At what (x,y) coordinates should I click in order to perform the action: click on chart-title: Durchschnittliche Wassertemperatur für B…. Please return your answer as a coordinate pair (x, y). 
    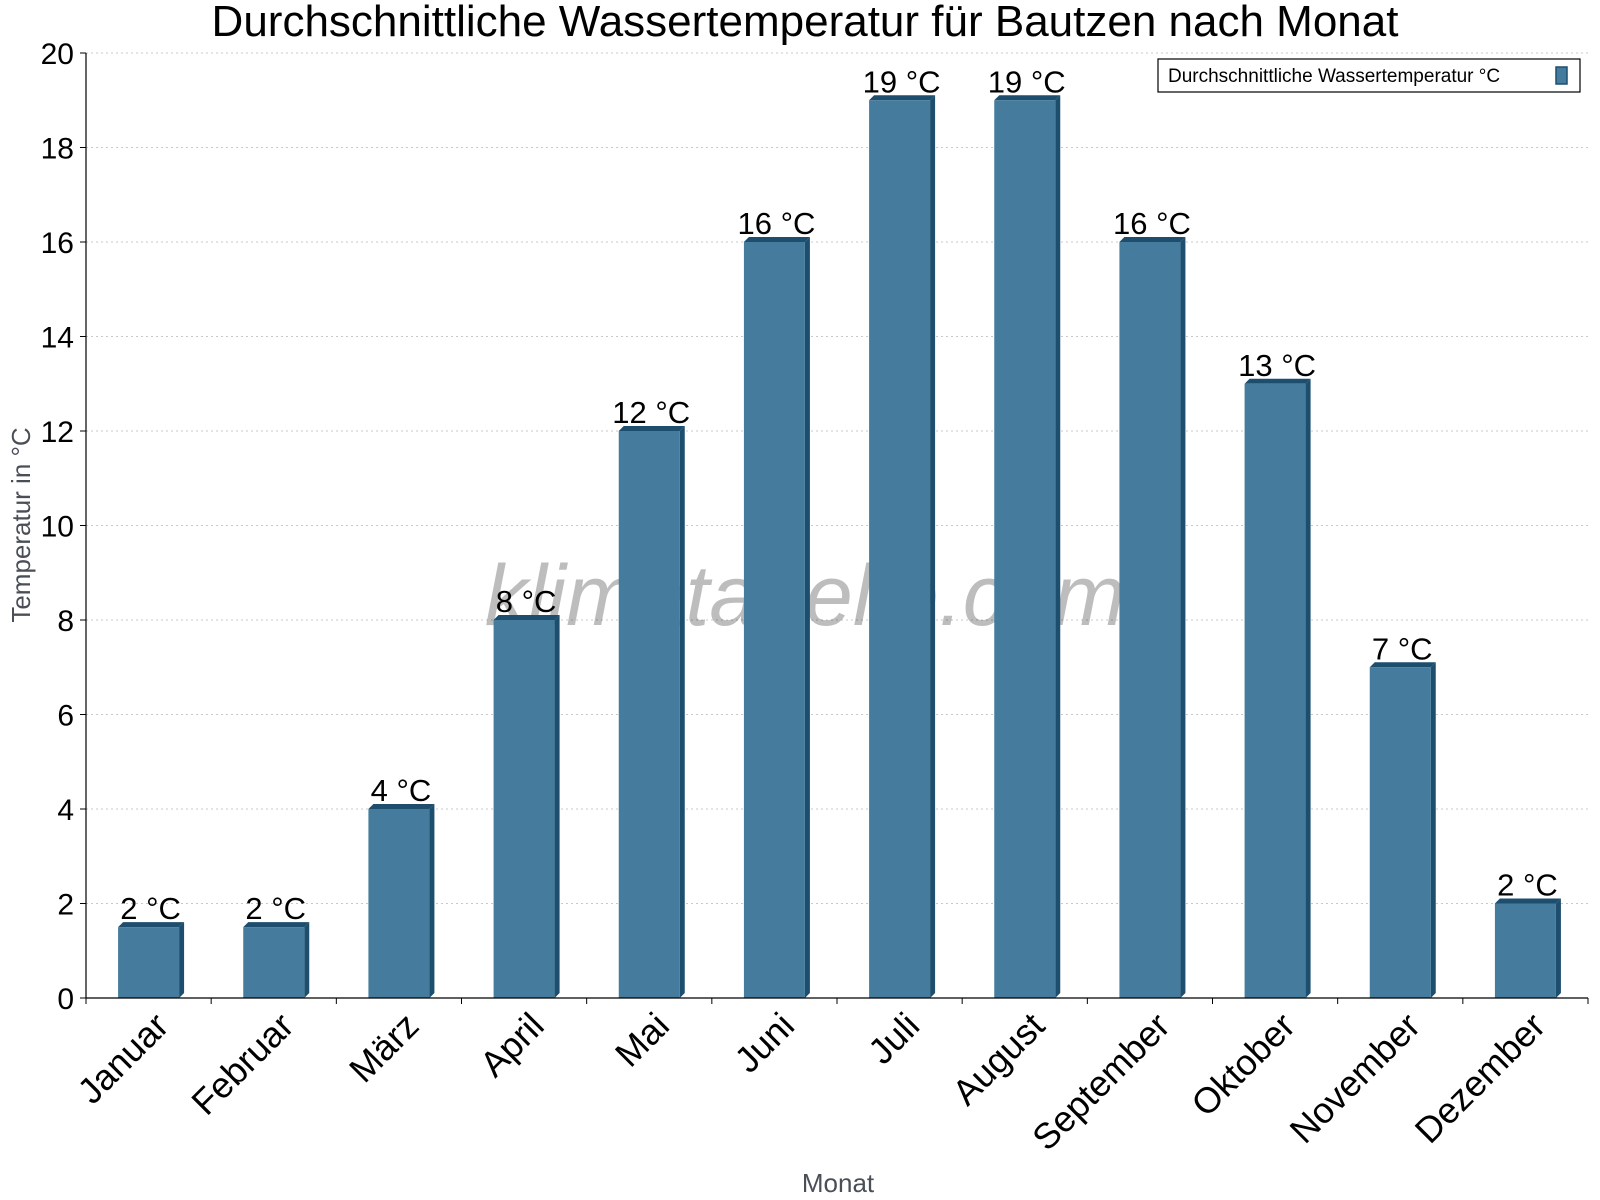
    Looking at the image, I should click on (805, 23).